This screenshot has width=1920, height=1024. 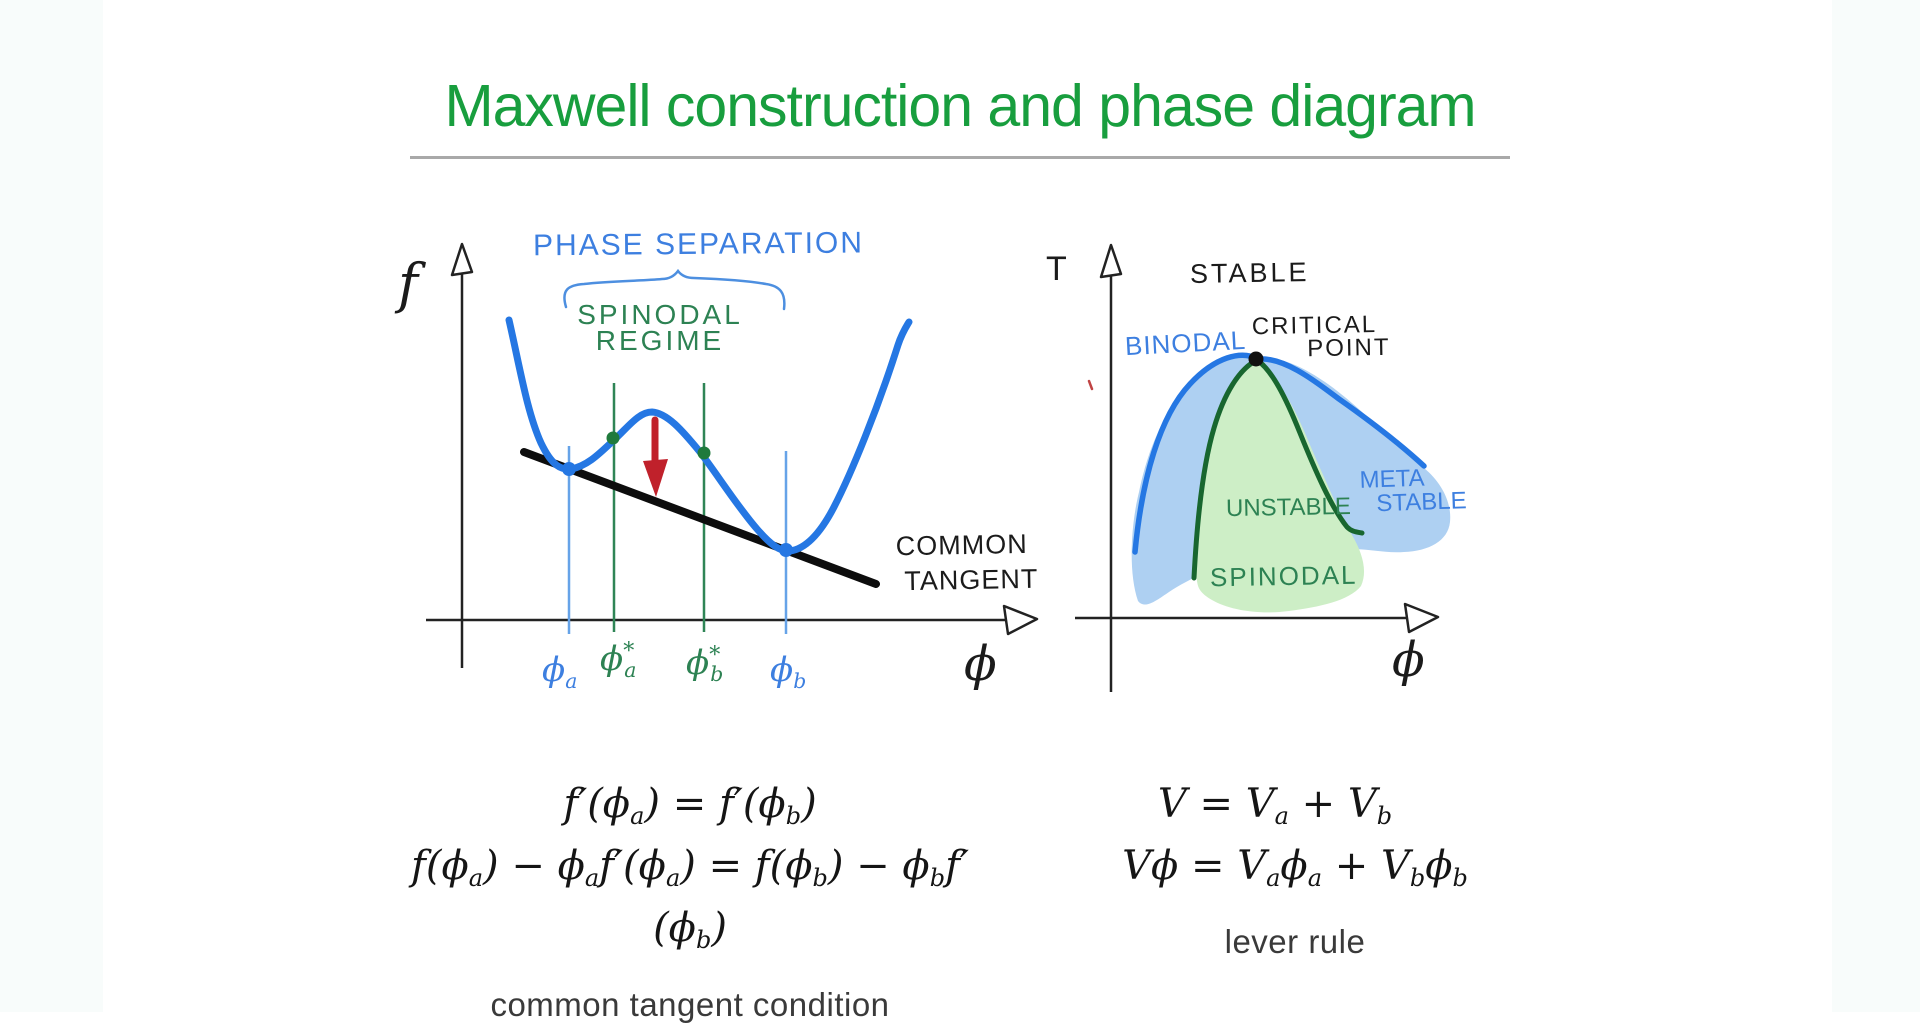 I want to click on free-energy-plot, so click(x=732, y=455).